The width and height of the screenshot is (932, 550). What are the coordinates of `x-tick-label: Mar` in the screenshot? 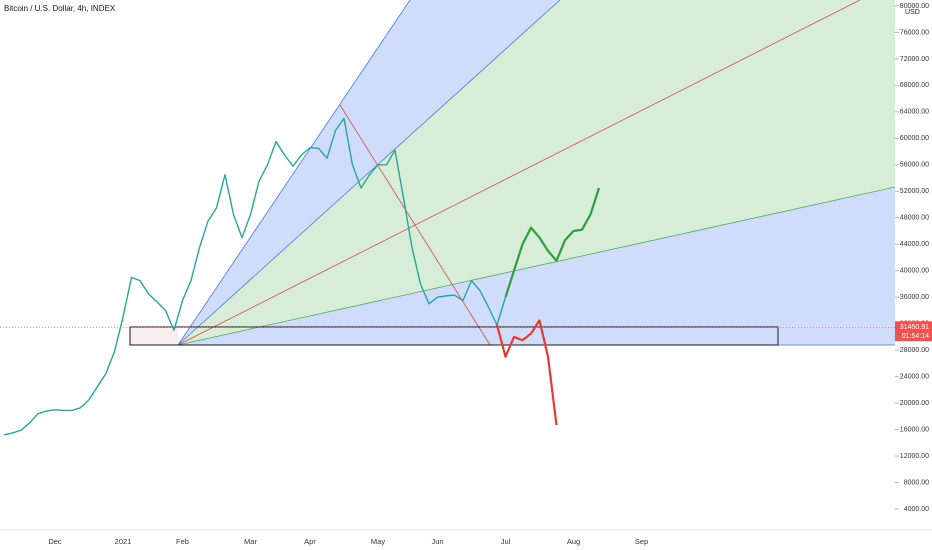 It's located at (250, 541).